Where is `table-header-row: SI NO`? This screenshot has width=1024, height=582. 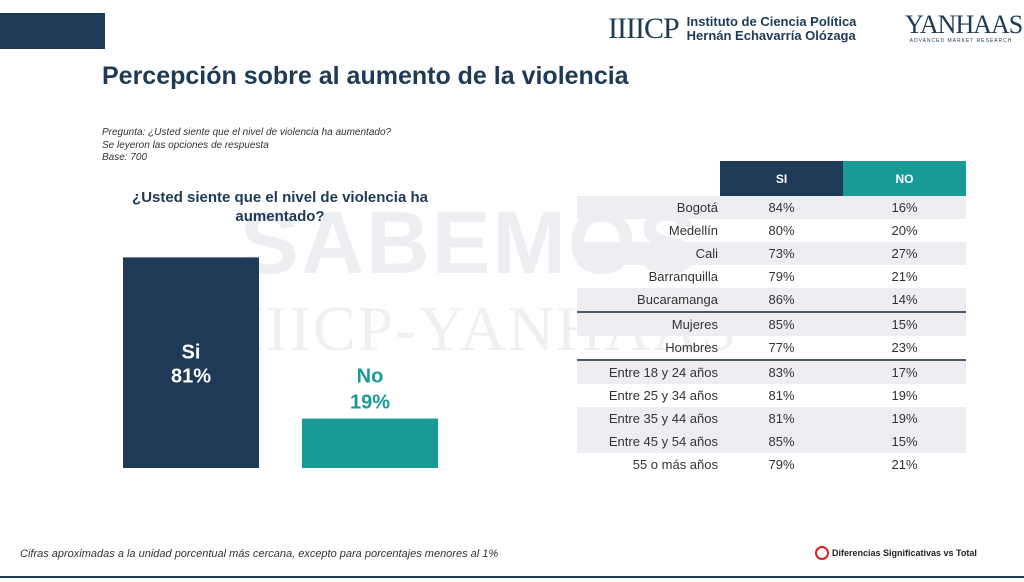 table-header-row: SI NO is located at coordinates (771, 178).